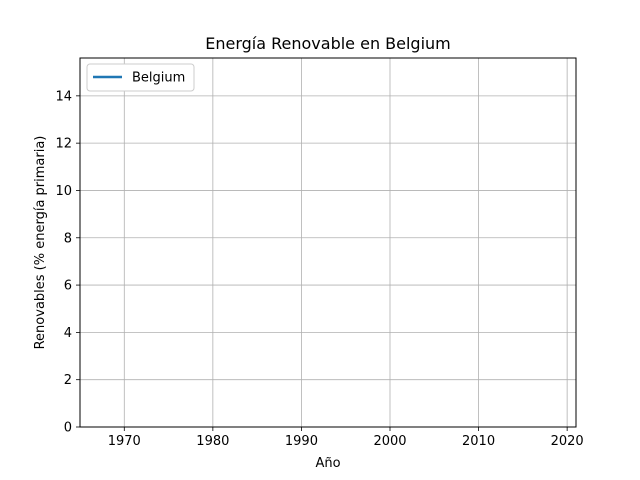 Image resolution: width=640 pixels, height=480 pixels. What do you see at coordinates (68, 428) in the screenshot?
I see `y-tick-label: 0` at bounding box center [68, 428].